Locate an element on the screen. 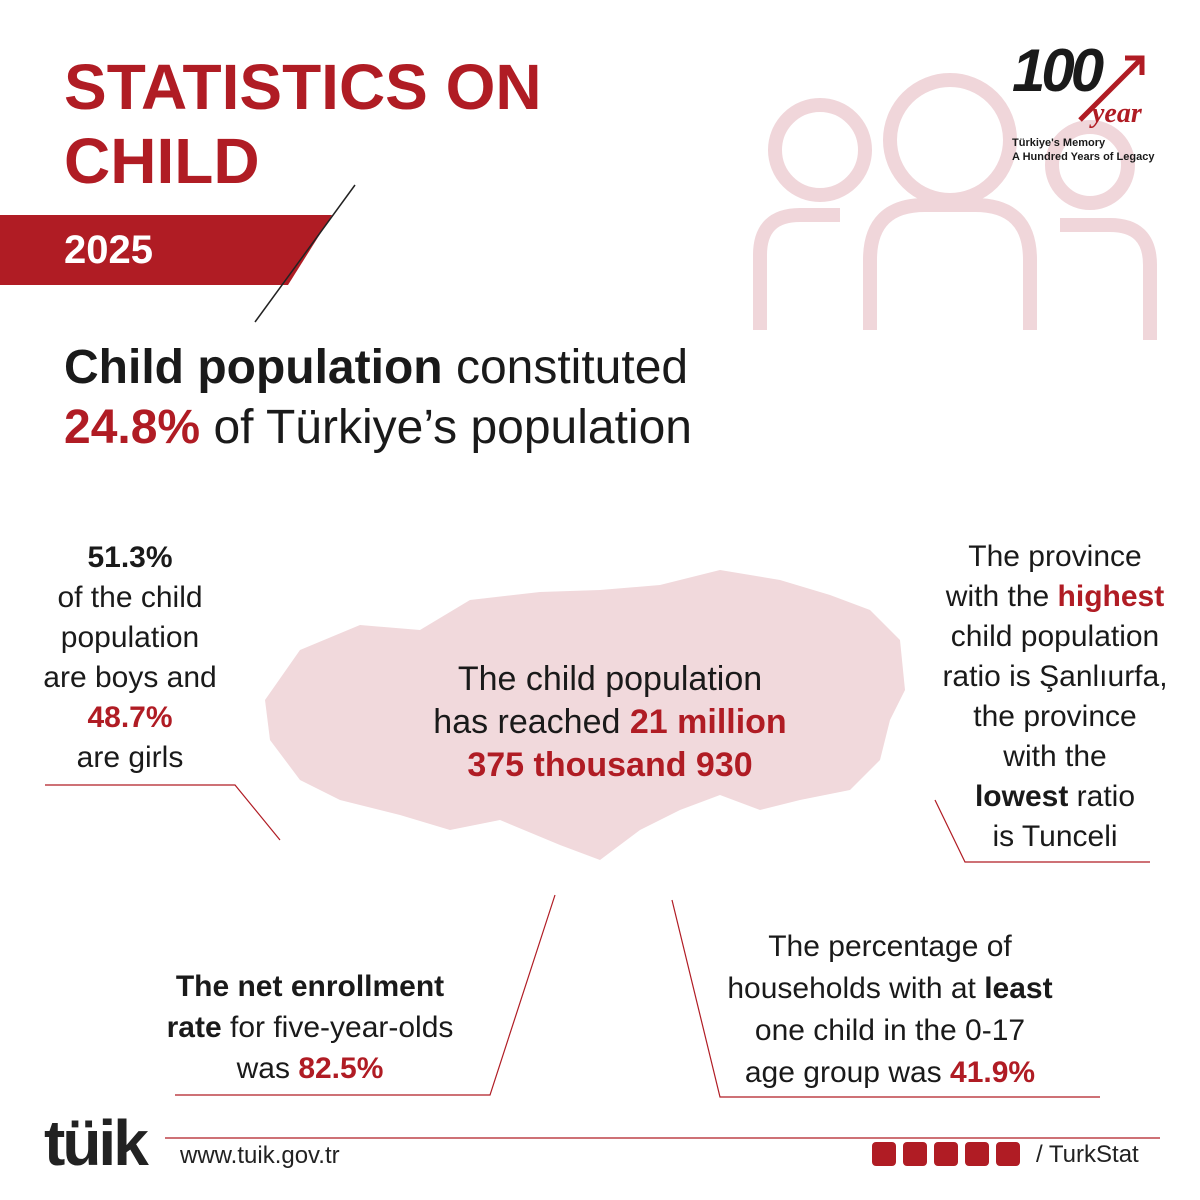 This screenshot has width=1200, height=1200. stat-text: ratio is Şanlıurfa, is located at coordinates (1055, 676).